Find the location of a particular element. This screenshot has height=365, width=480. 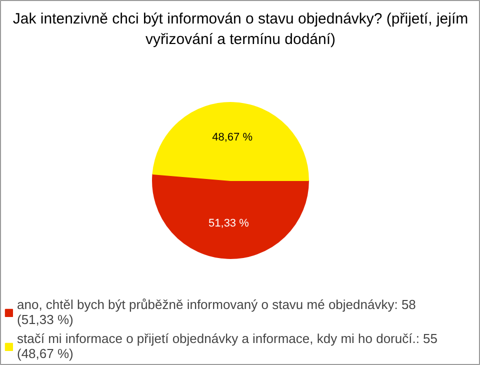

legend-label: ano, chtěl bych být průběžně informovaný o stavu mé objednávky: 58 (51,33 %) is located at coordinates (216, 312).